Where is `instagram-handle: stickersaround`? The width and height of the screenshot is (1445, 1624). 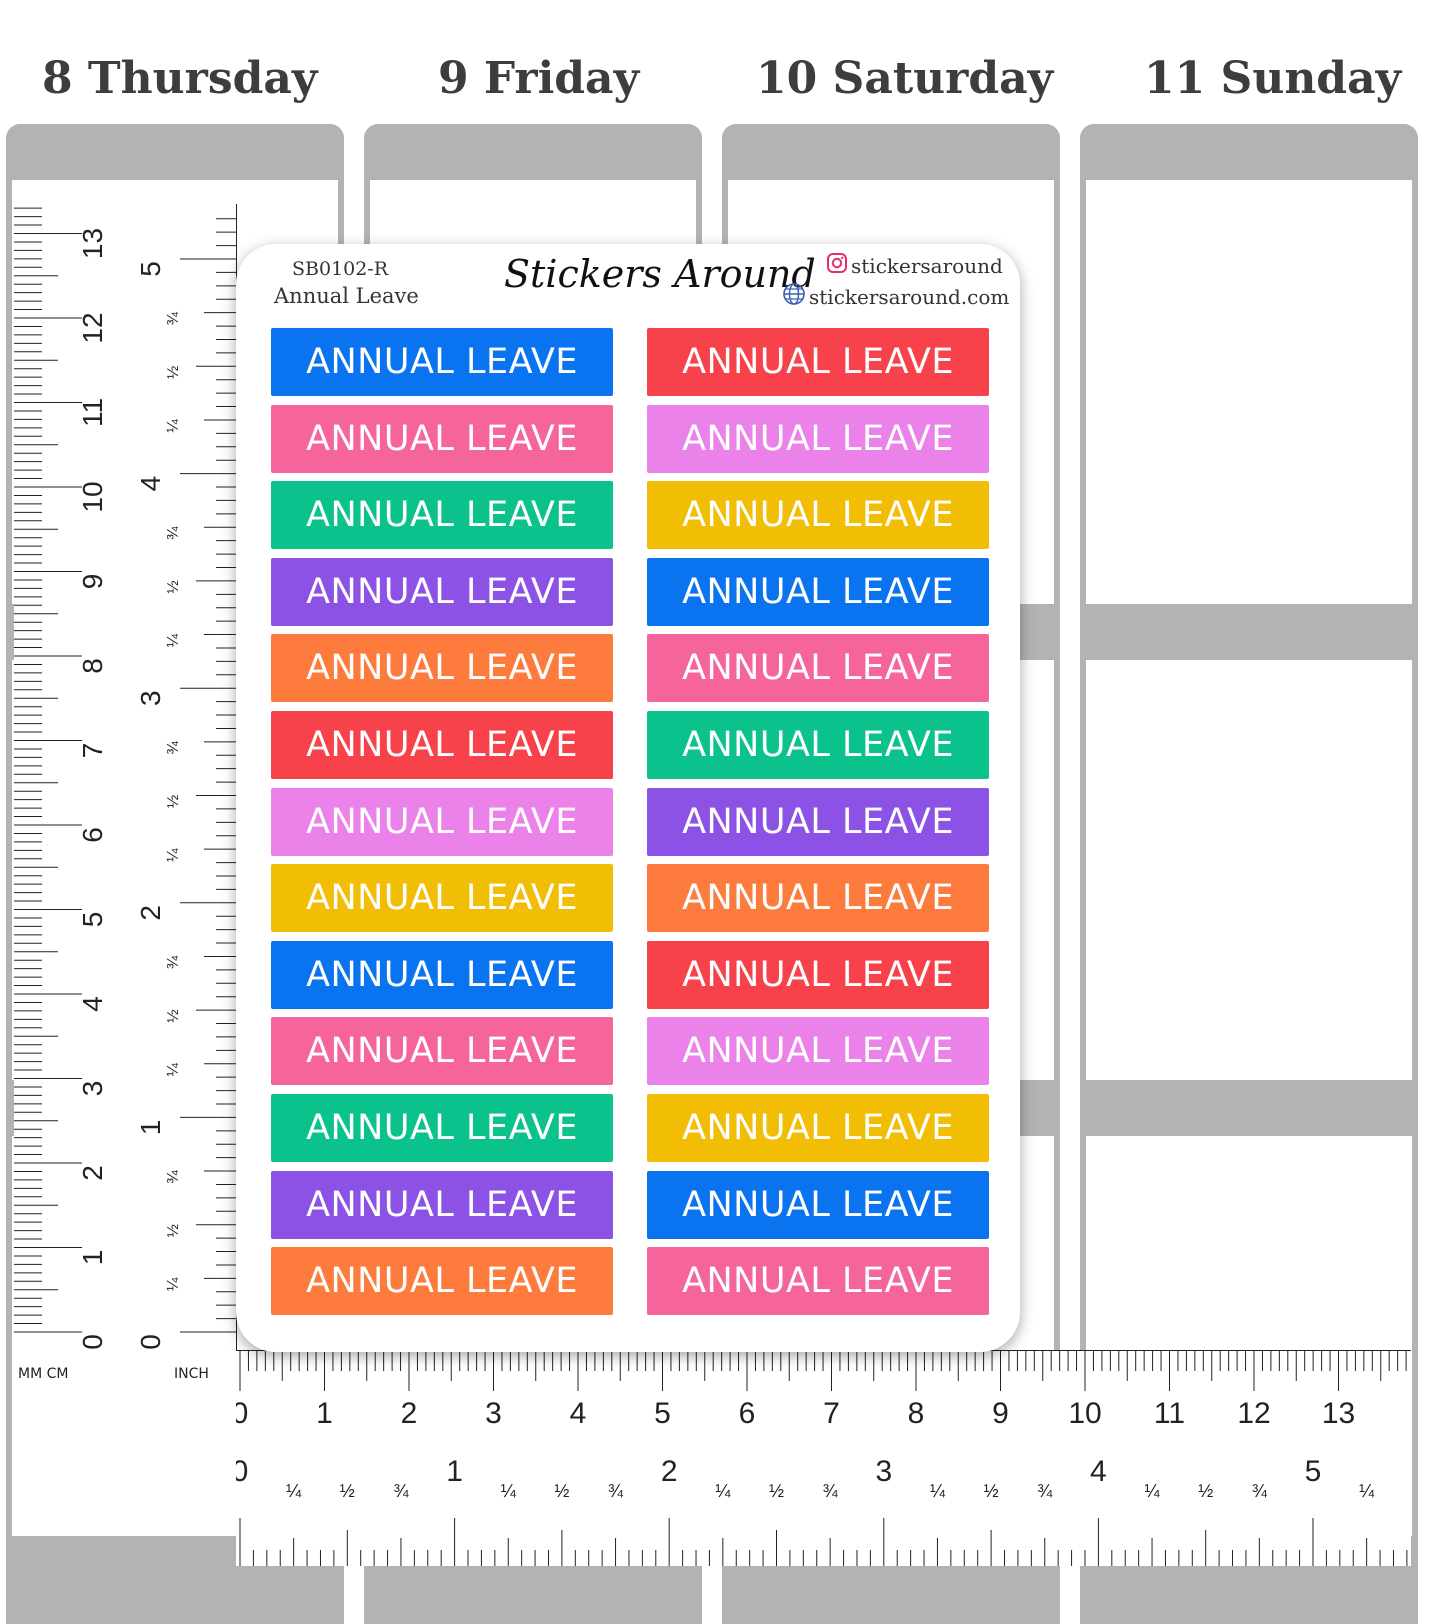
instagram-handle: stickersaround is located at coordinates (914, 265).